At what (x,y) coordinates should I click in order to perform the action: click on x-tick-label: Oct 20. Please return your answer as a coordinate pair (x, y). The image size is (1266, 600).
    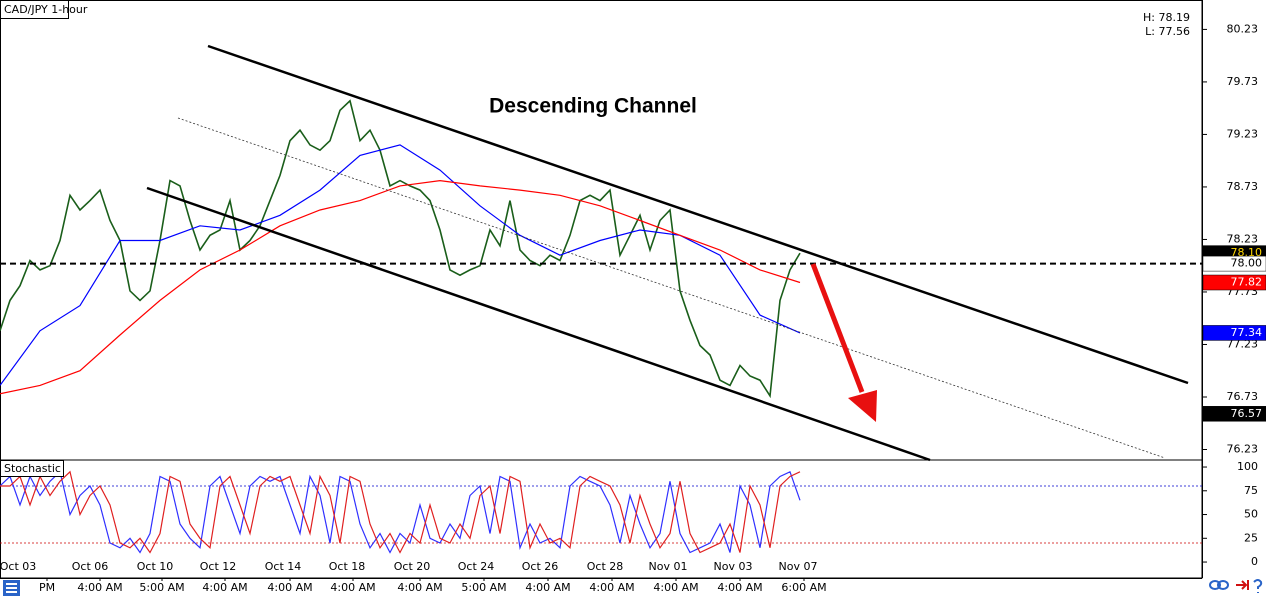
    Looking at the image, I should click on (412, 566).